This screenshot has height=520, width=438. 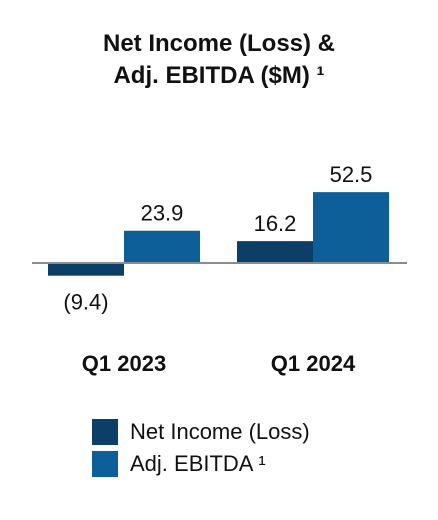 I want to click on chart-title-line-2: Adj. EBITDA ($M) ¹, so click(x=219, y=75).